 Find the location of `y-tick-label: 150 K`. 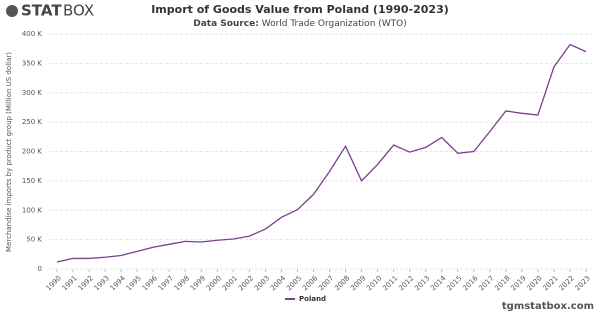

y-tick-label: 150 K is located at coordinates (32, 181).